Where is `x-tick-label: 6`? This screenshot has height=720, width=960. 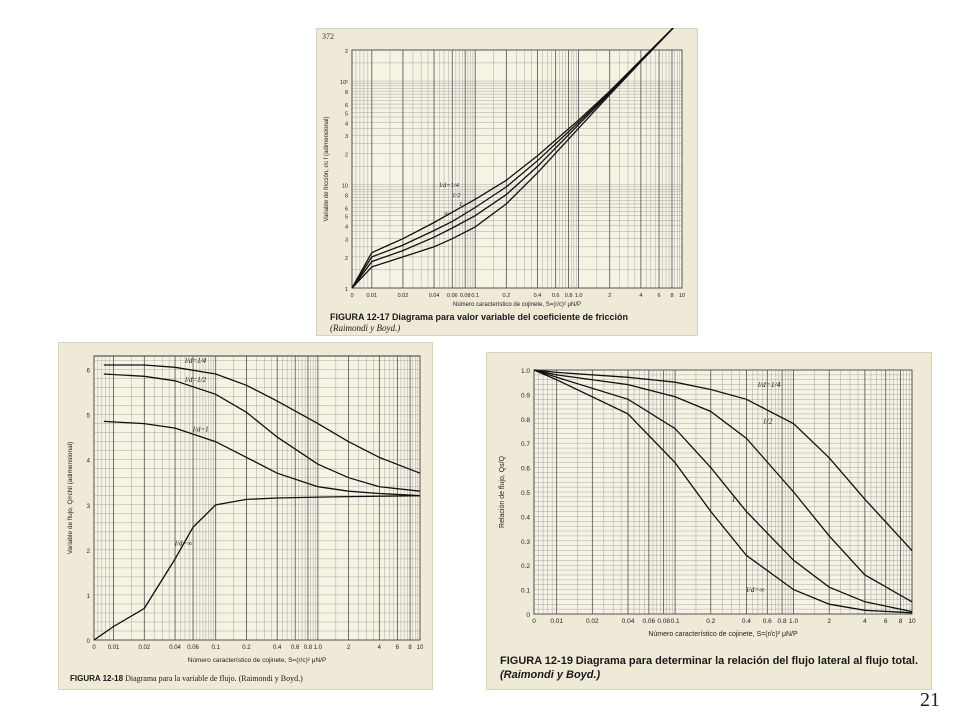 x-tick-label: 6 is located at coordinates (886, 621).